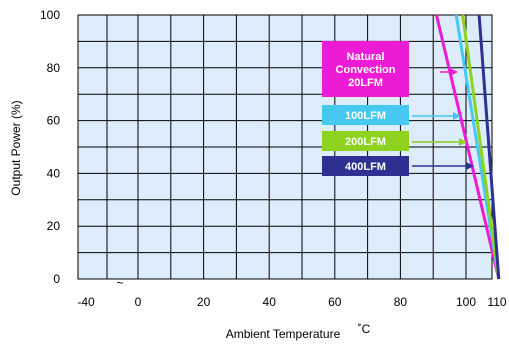 The image size is (509, 345). Describe the element at coordinates (54, 68) in the screenshot. I see `y-tick-label: 80` at that location.